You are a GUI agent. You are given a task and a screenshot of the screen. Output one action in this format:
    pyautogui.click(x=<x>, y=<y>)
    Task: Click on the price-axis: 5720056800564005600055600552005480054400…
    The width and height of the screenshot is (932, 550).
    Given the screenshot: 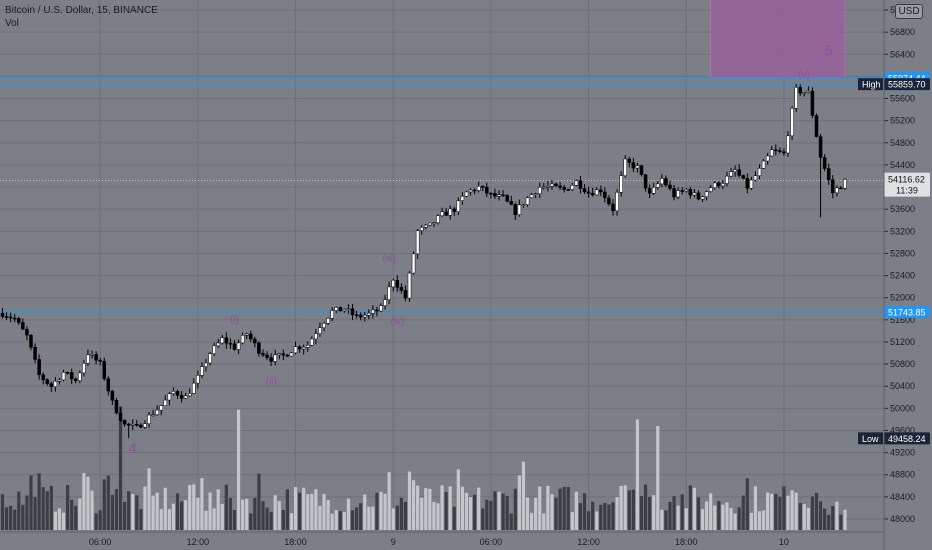 What is the action you would take?
    pyautogui.click(x=895, y=275)
    